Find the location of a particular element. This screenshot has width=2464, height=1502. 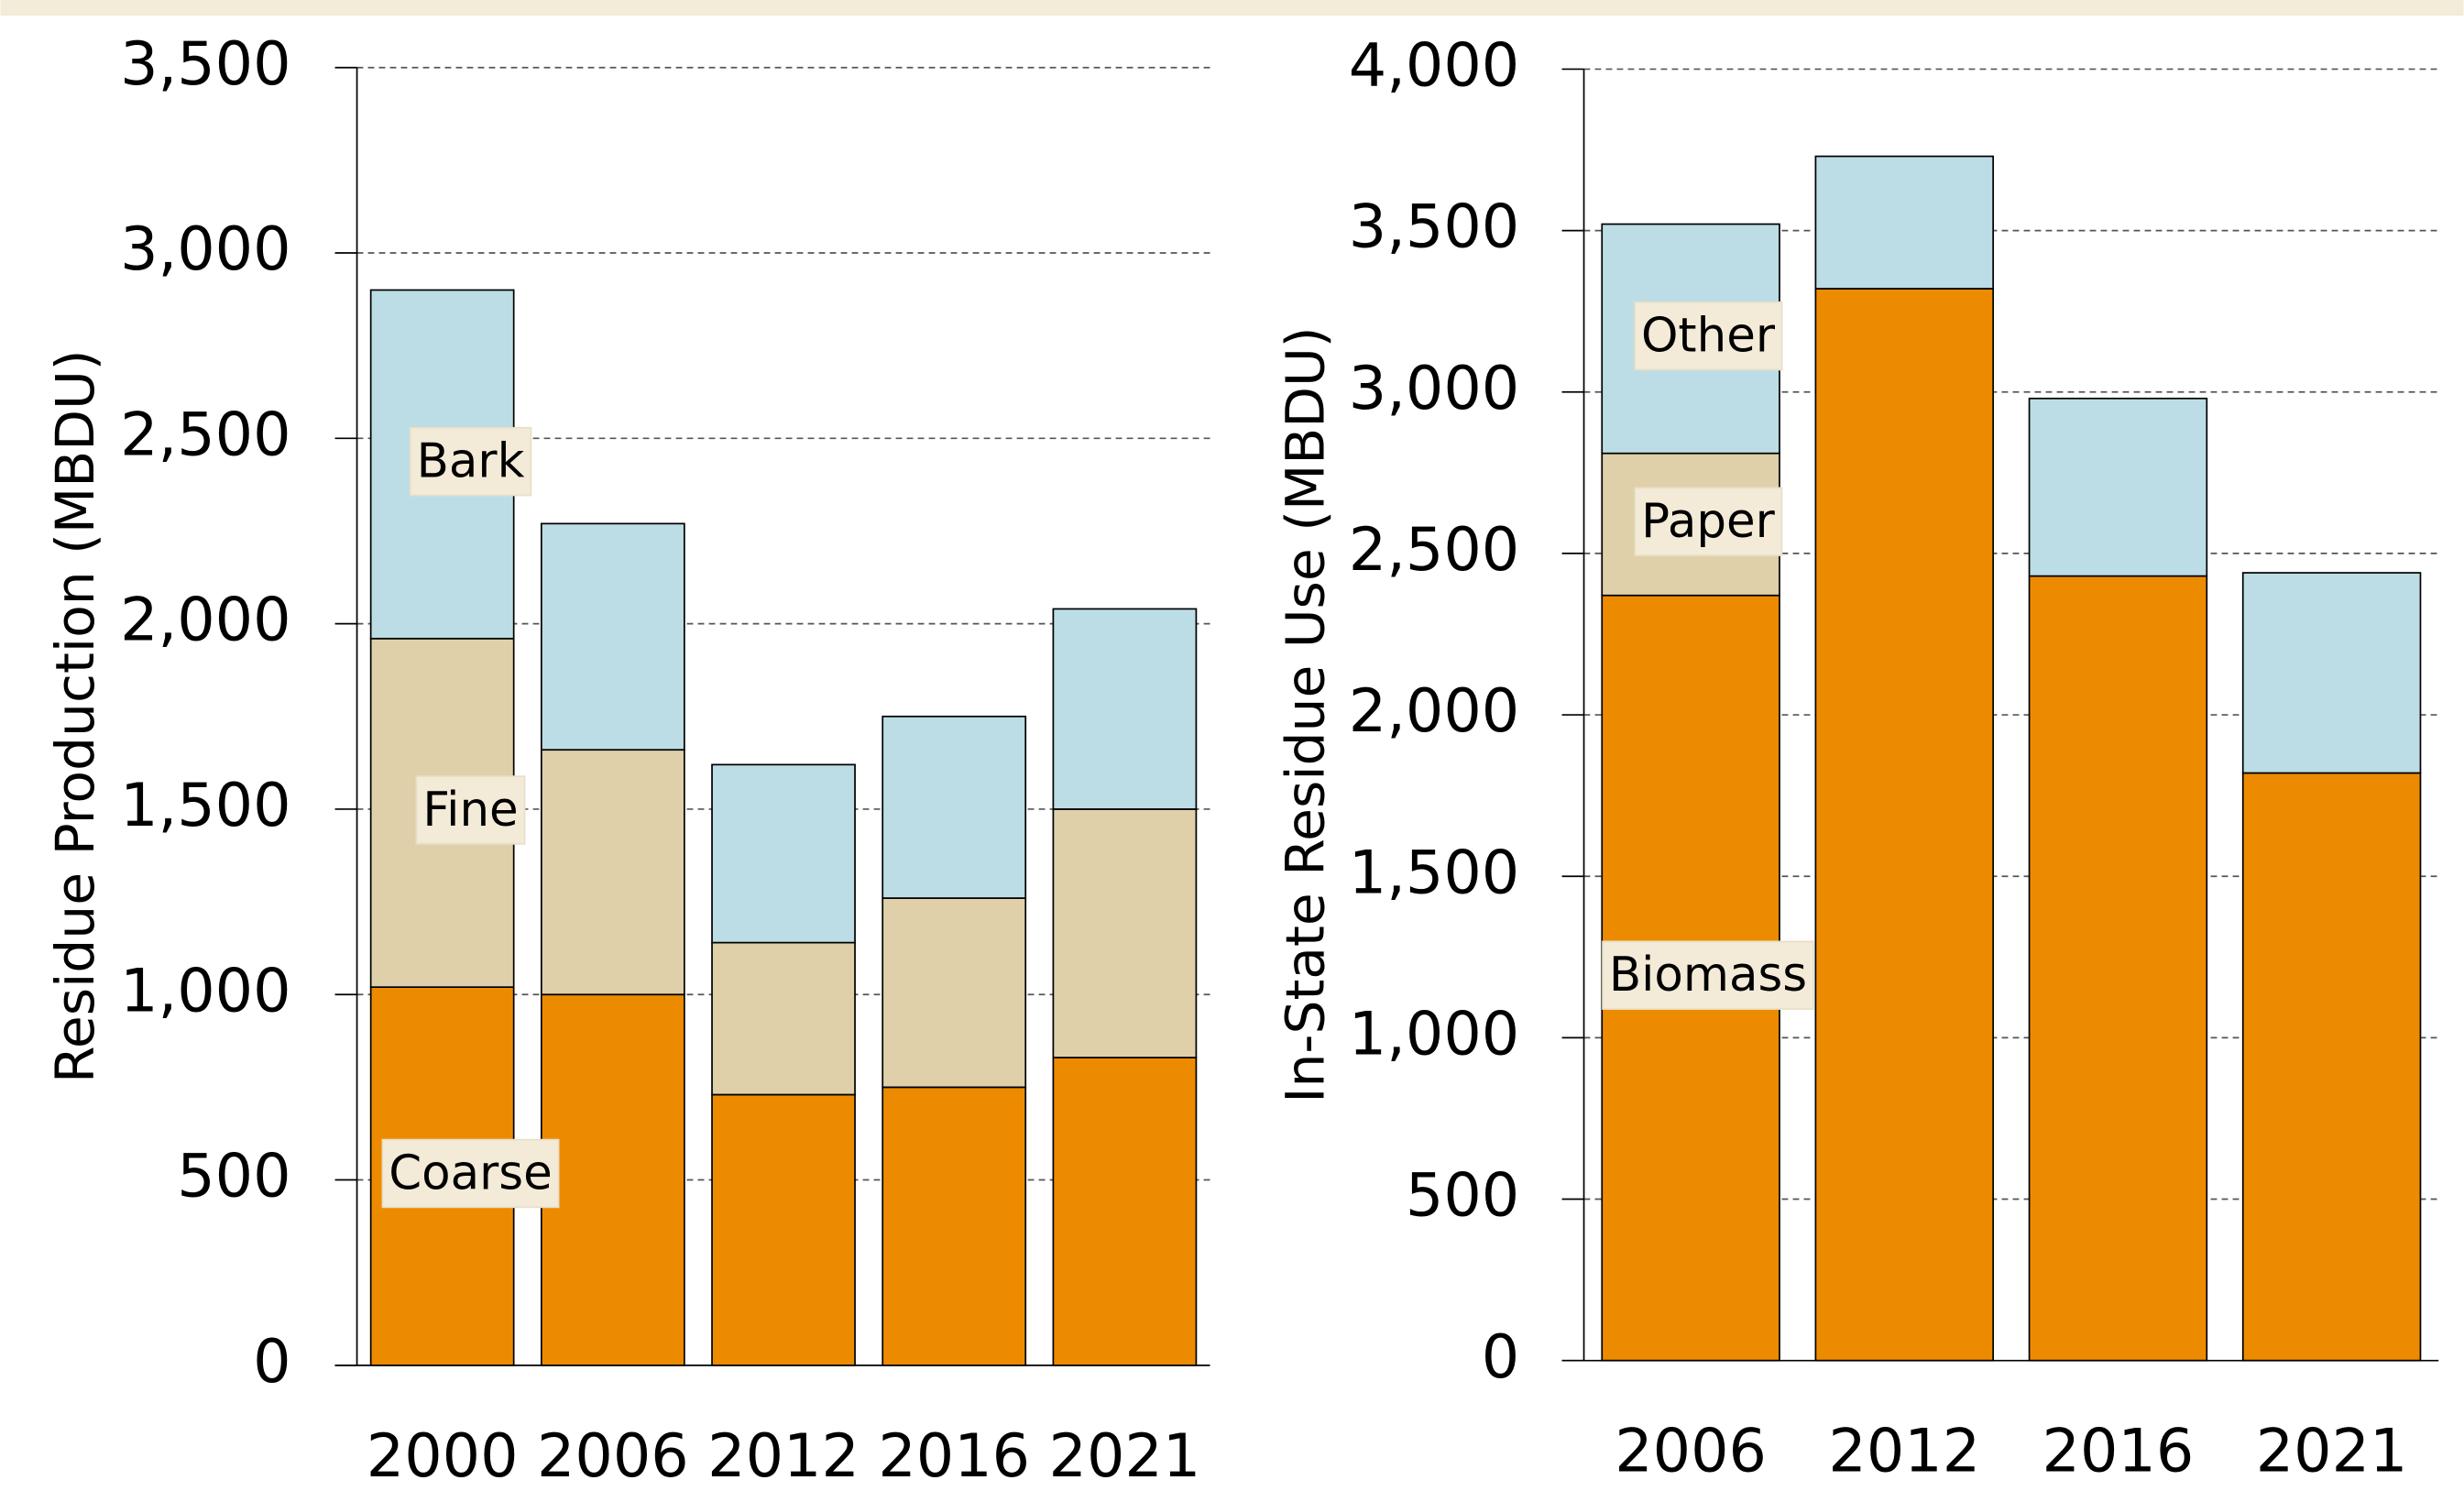

series-label: Other is located at coordinates (1708, 337).